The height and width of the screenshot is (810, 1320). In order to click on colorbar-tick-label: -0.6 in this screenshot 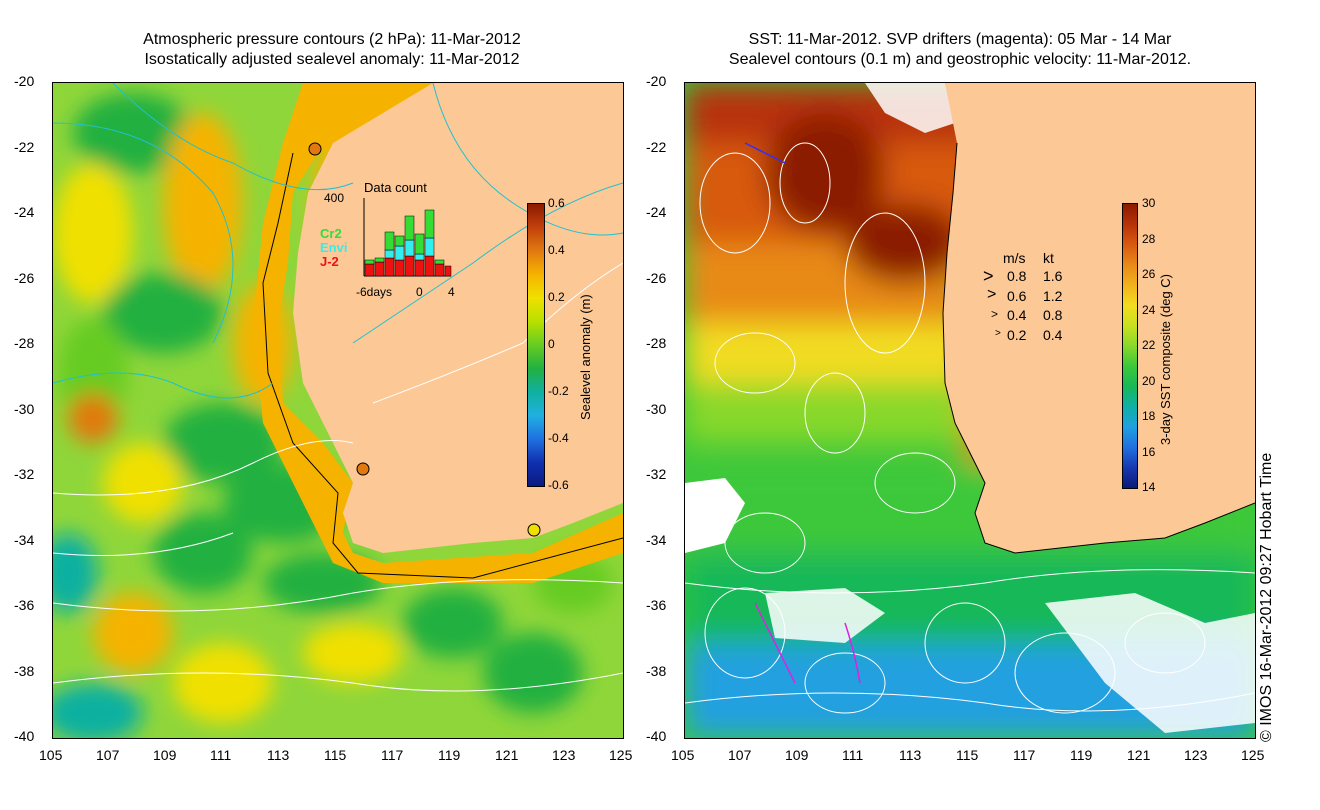, I will do `click(558, 485)`.